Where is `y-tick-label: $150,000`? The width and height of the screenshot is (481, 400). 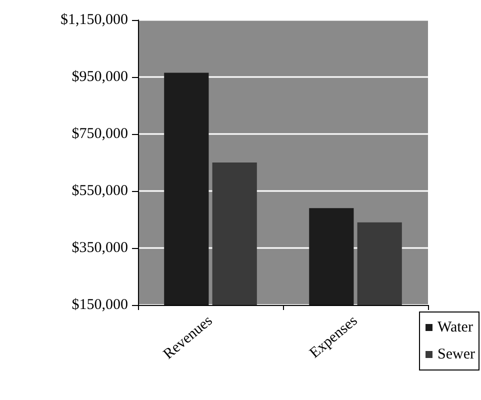 y-tick-label: $150,000 is located at coordinates (100, 305).